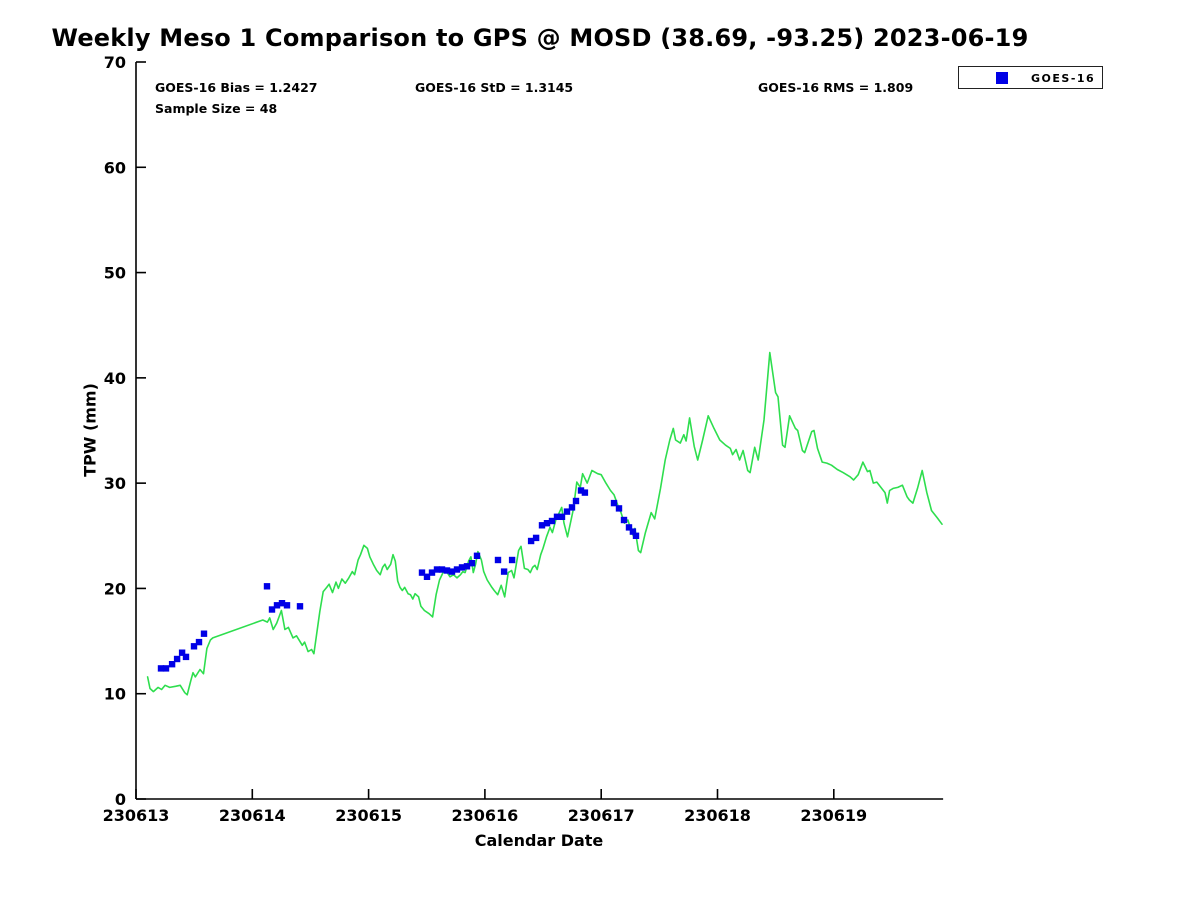  Describe the element at coordinates (494, 87) in the screenshot. I see `stat-std: GOES-16 StD = 1.3145` at that location.